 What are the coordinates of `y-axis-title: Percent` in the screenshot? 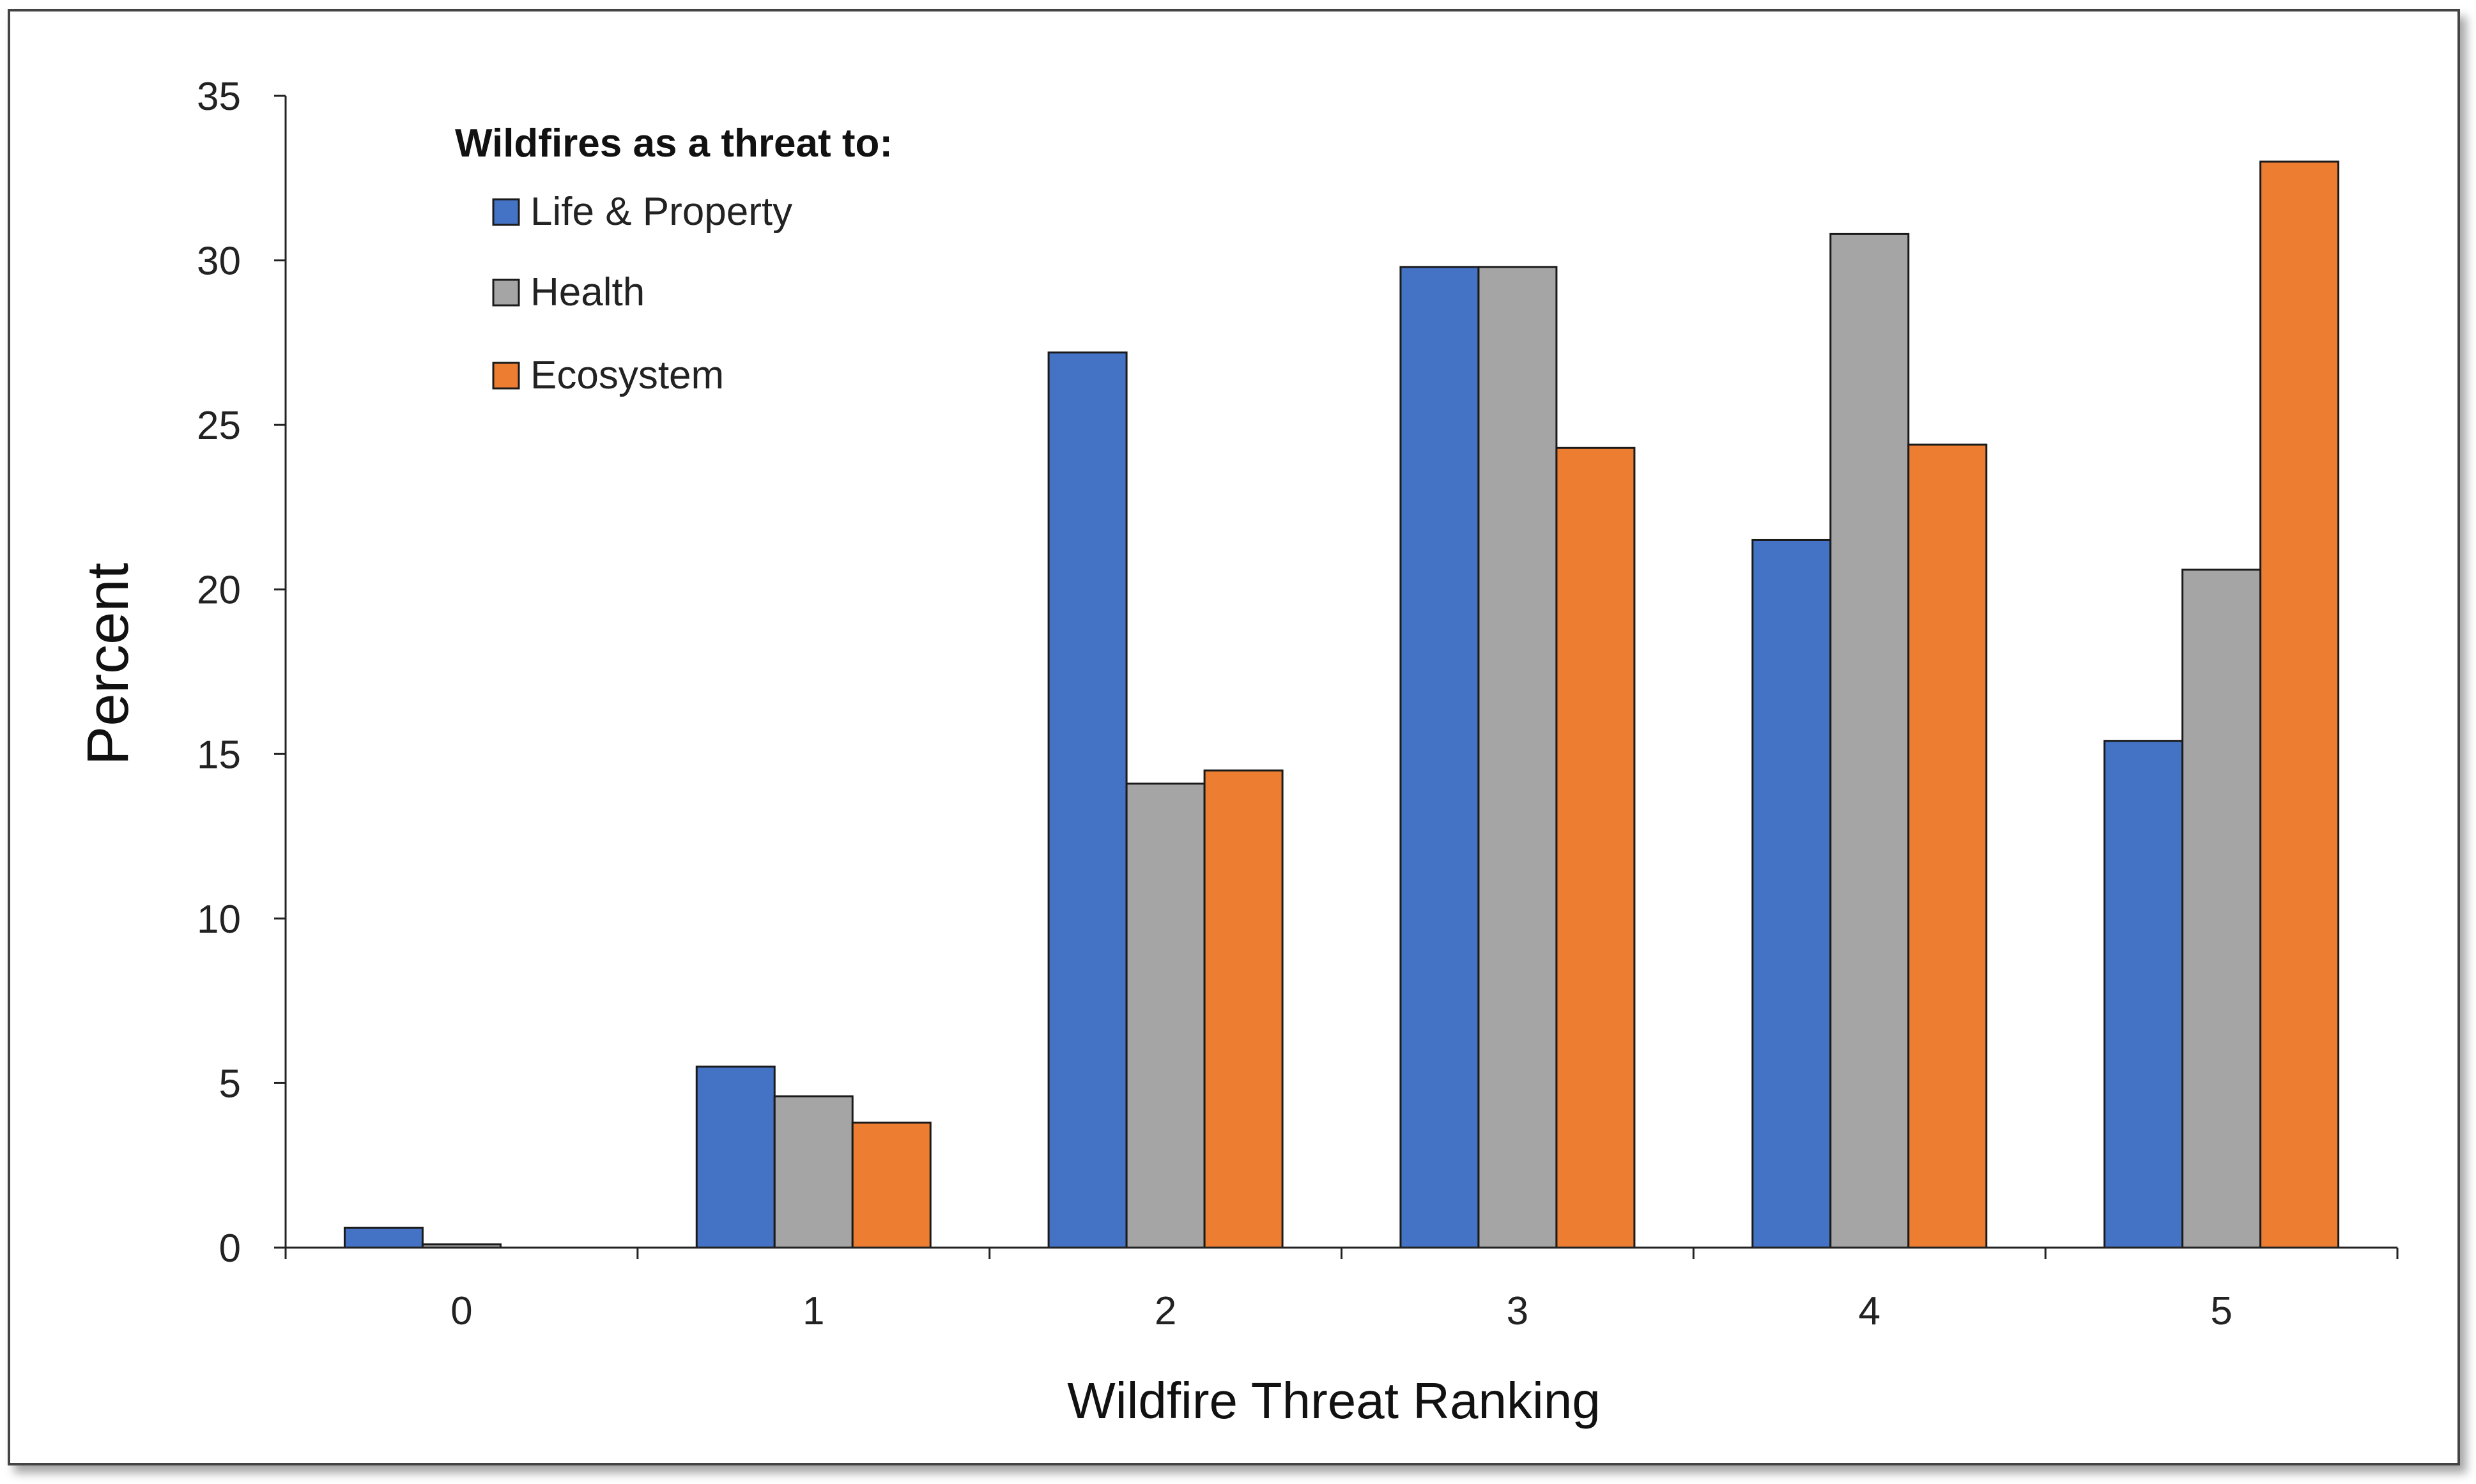 It's located at (108, 664).